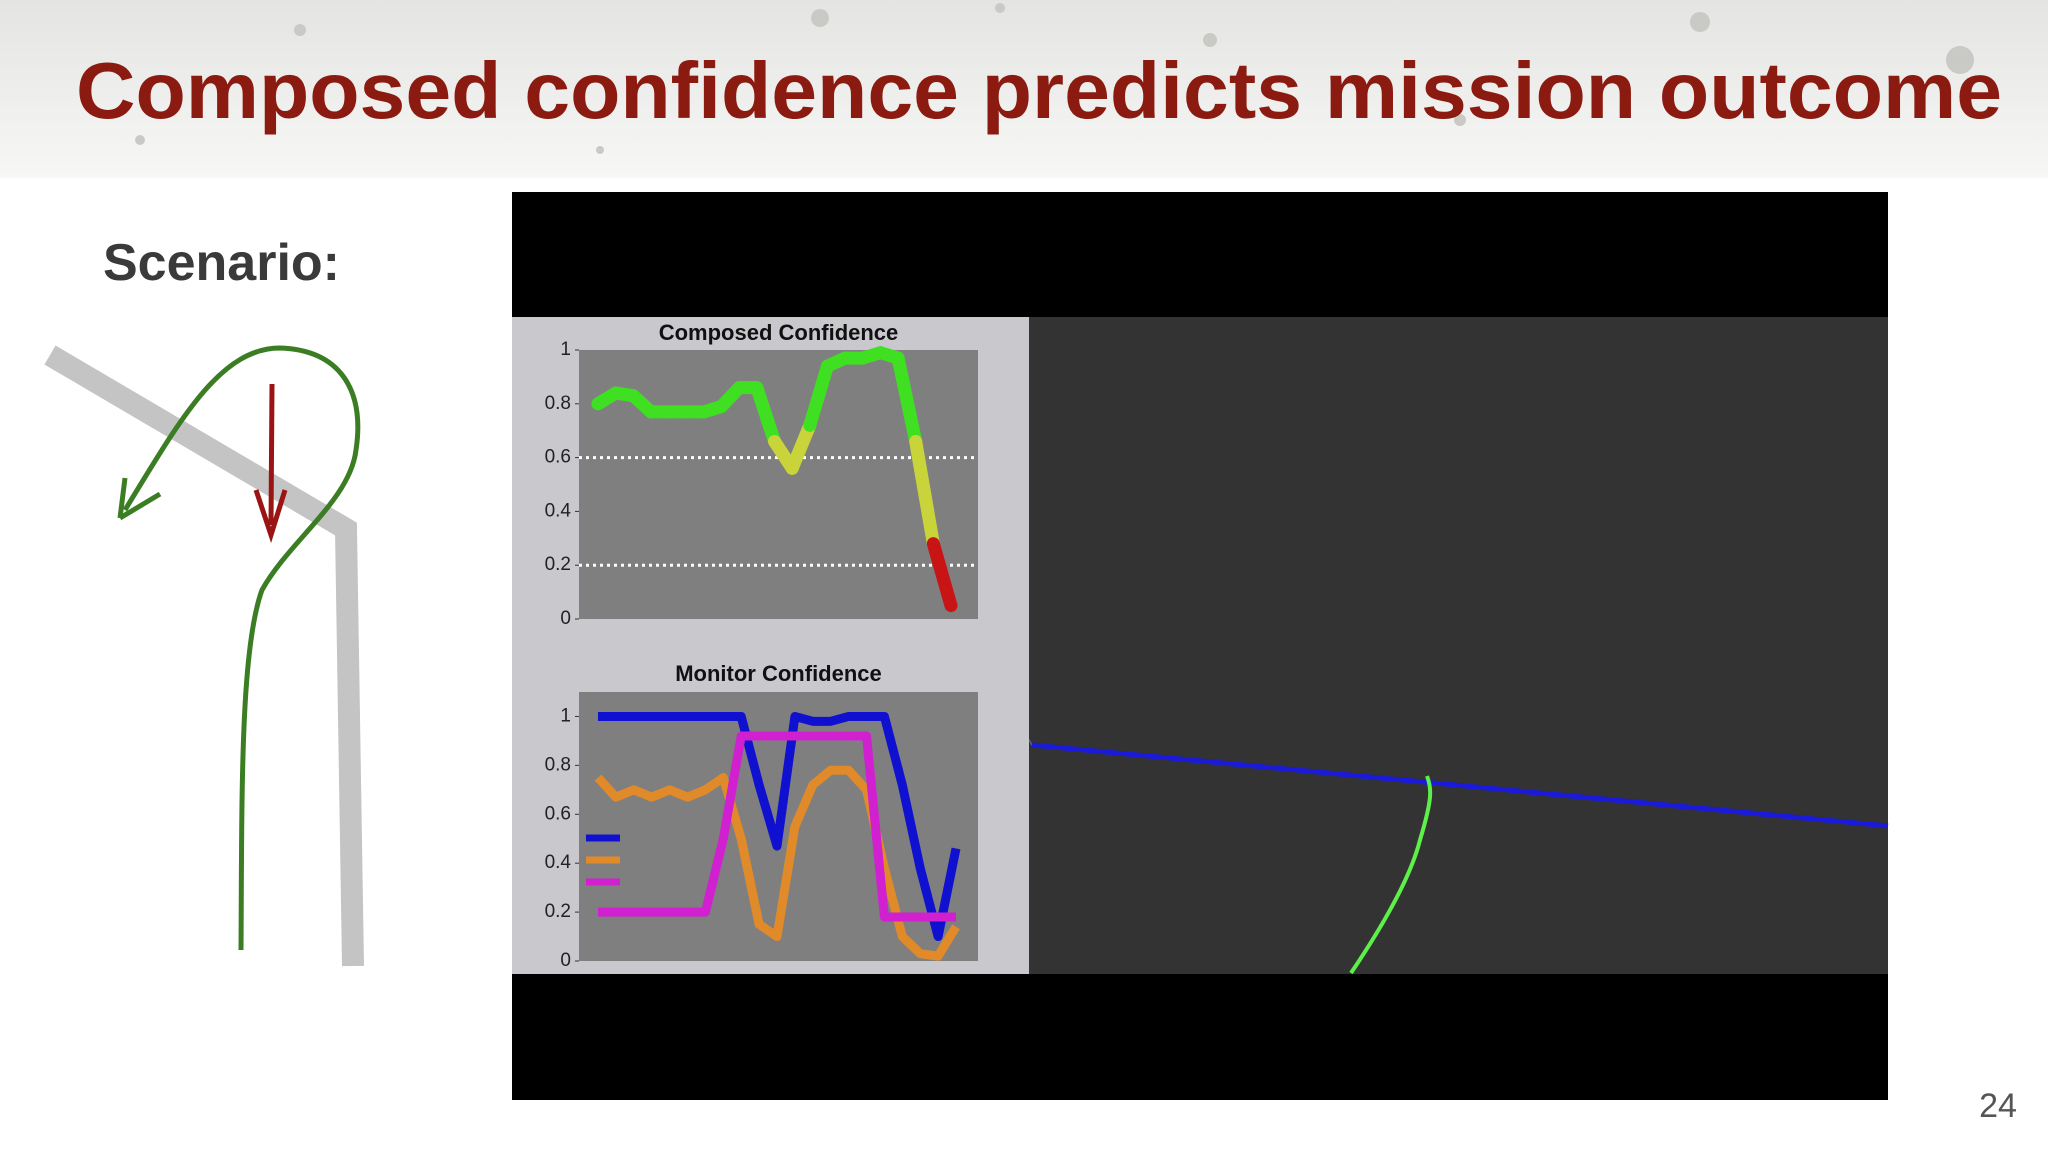  I want to click on splatter, so click(1054, 78).